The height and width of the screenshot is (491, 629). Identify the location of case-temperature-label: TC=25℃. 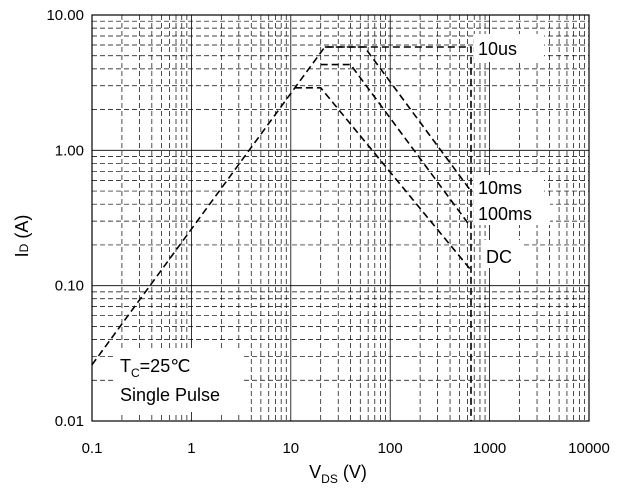
(155, 368).